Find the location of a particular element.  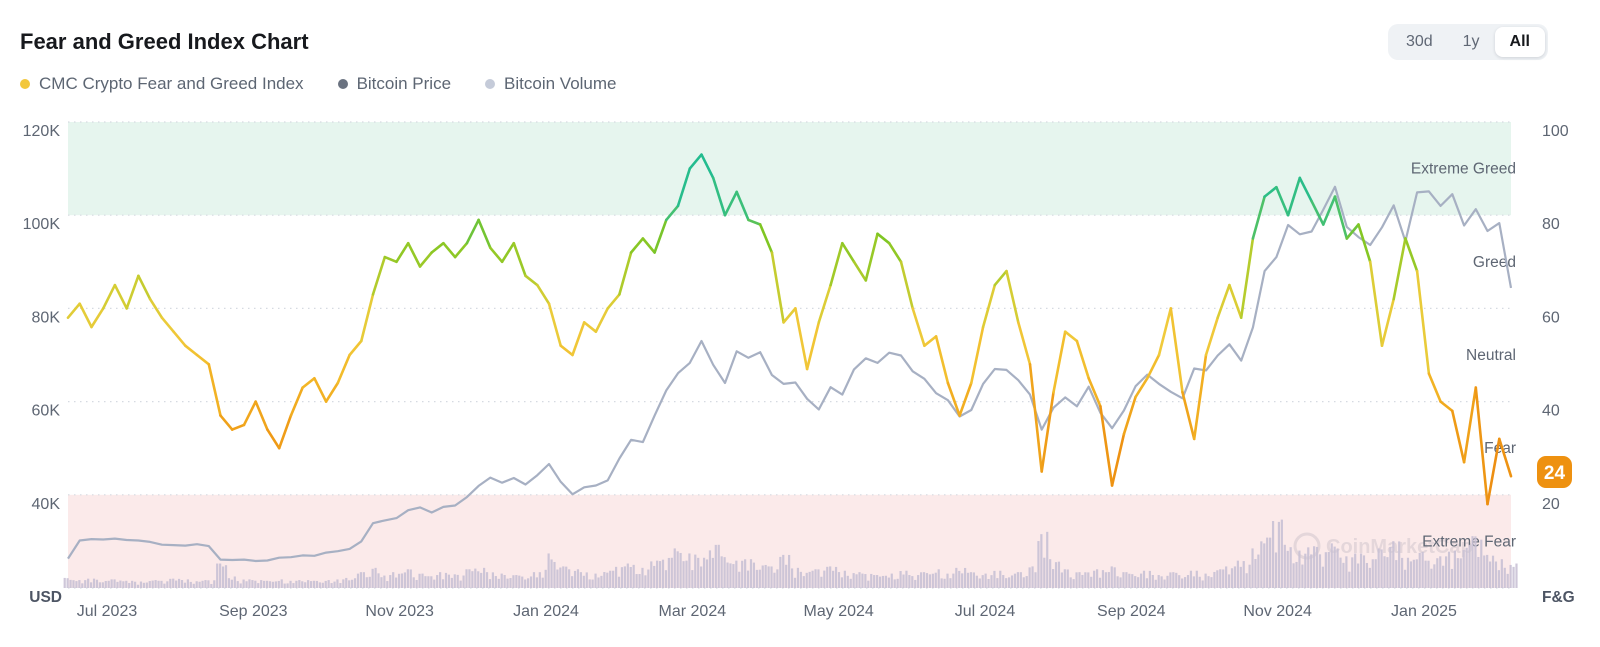

svg-text: 100 is located at coordinates (1555, 131).